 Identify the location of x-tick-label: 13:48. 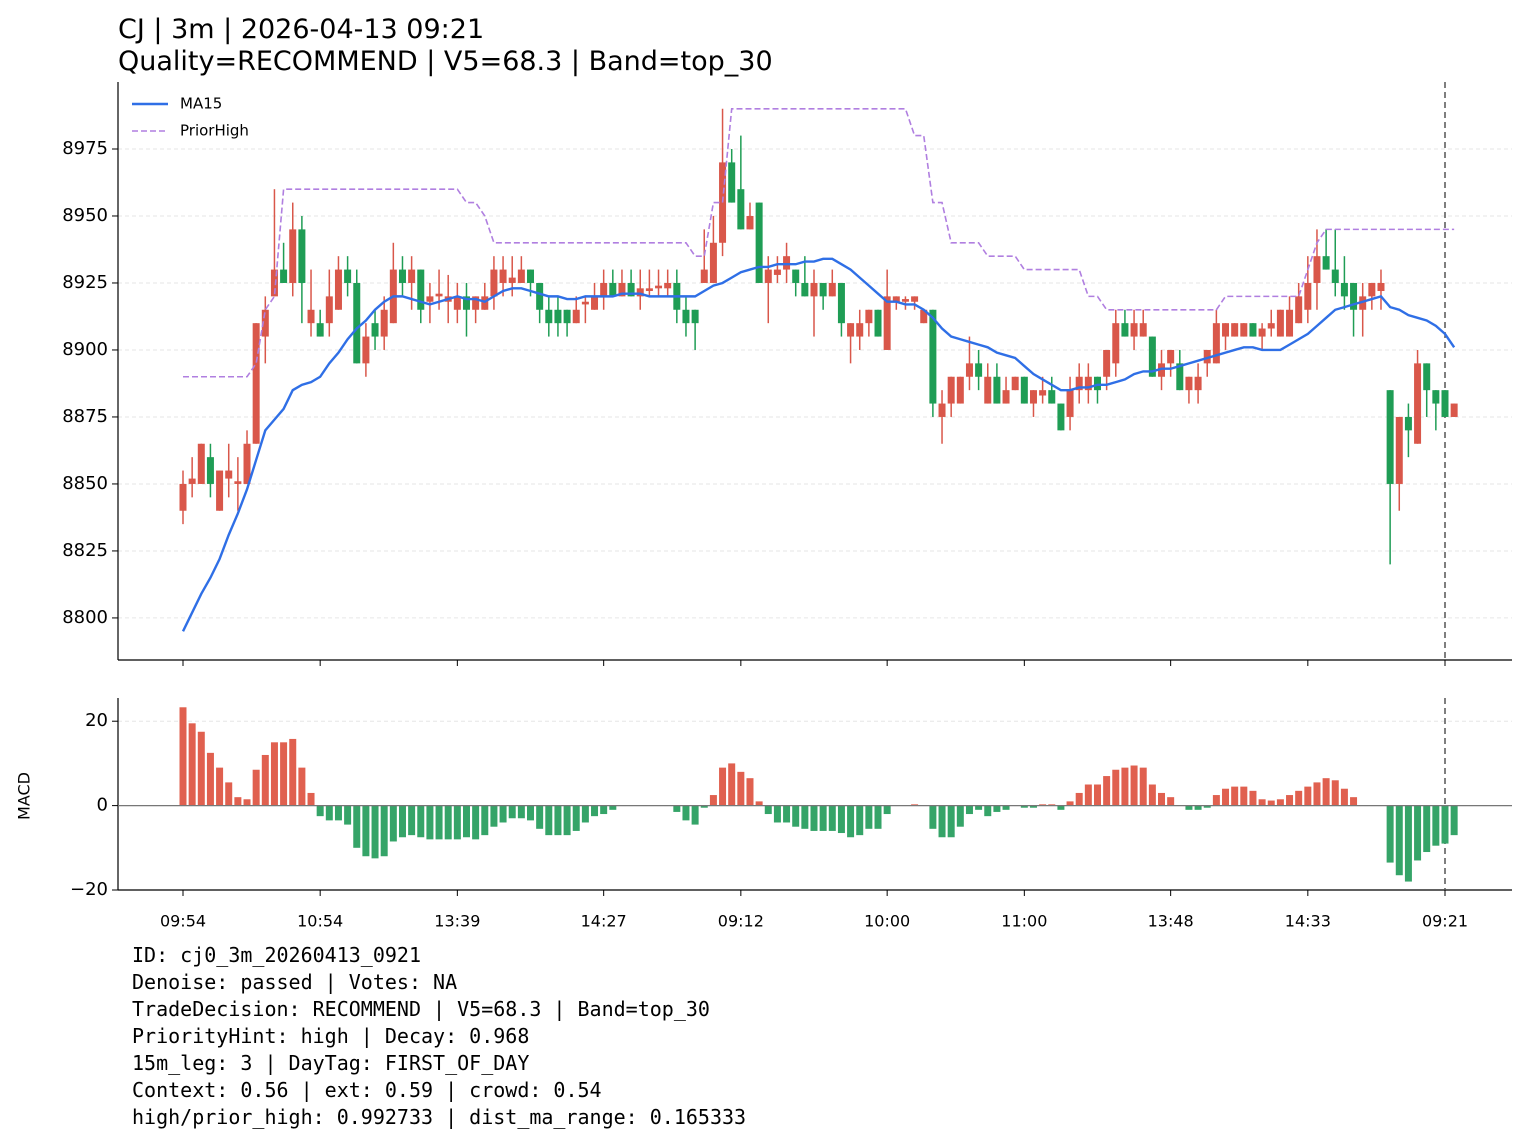
(1171, 921).